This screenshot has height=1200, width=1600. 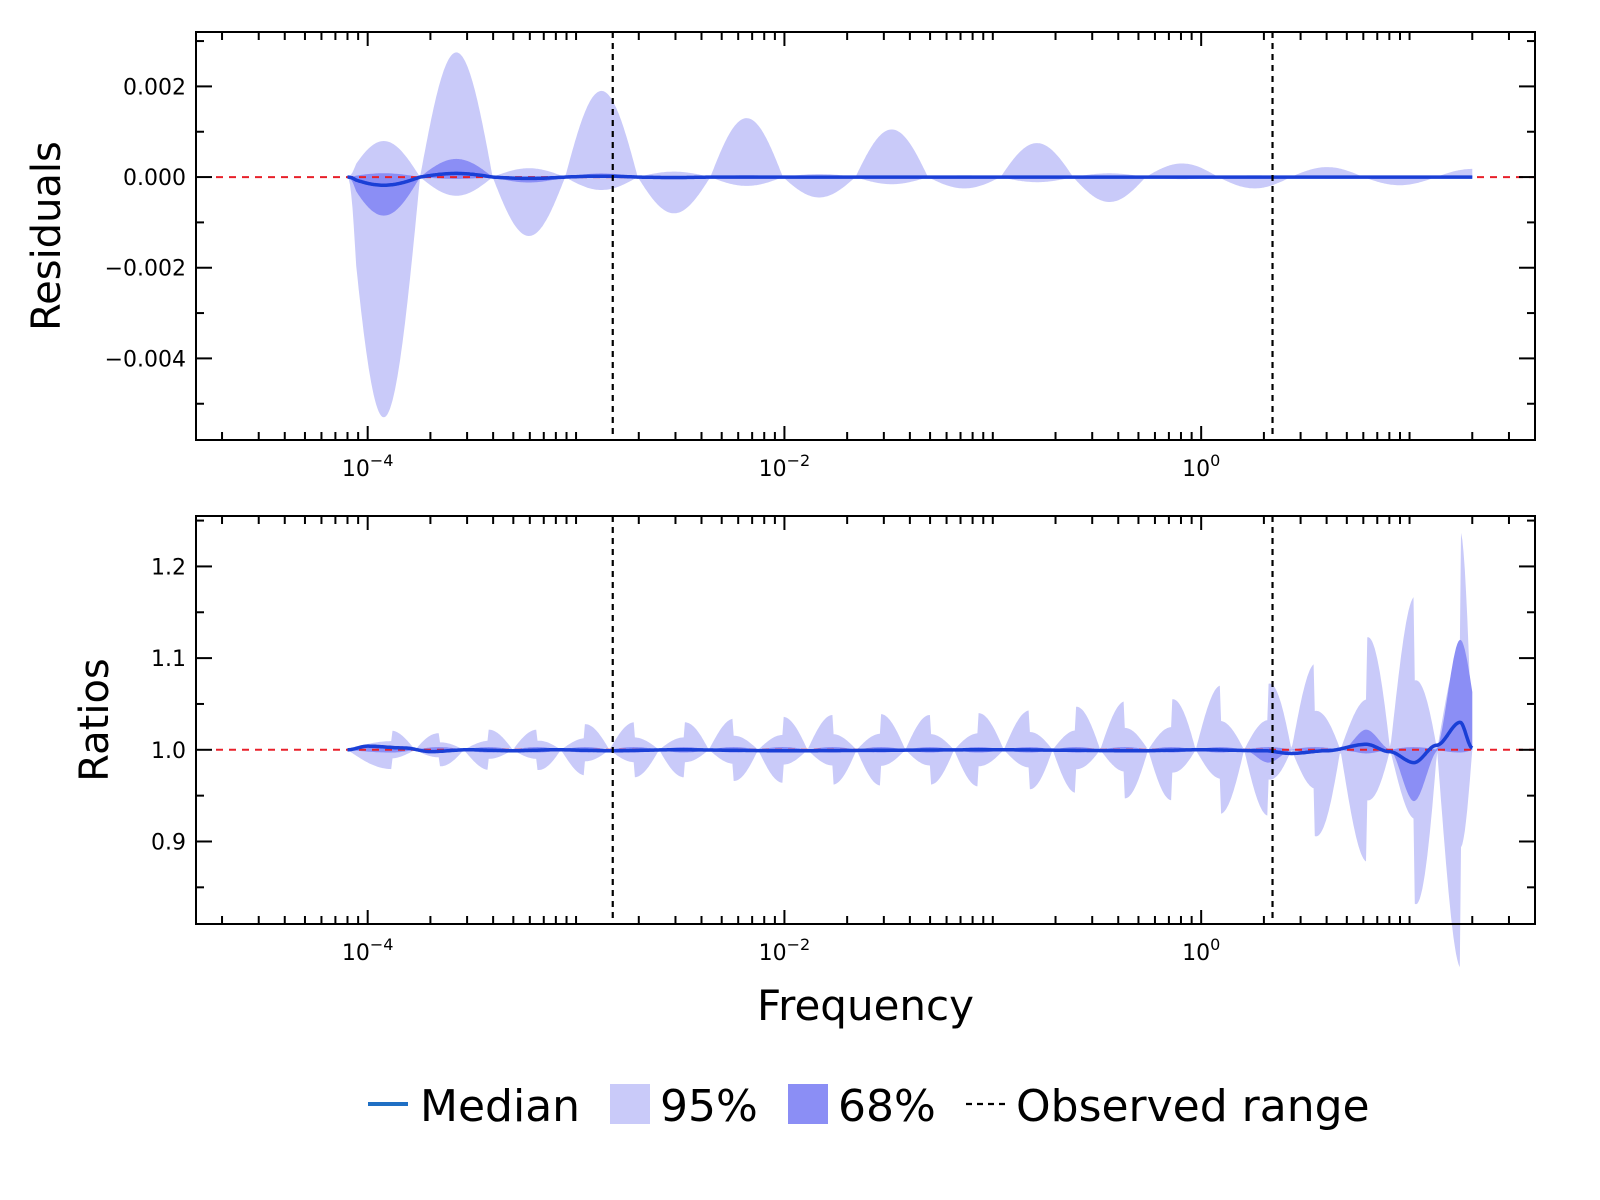 What do you see at coordinates (168, 751) in the screenshot?
I see `ratios-y-tick-label: 1.0` at bounding box center [168, 751].